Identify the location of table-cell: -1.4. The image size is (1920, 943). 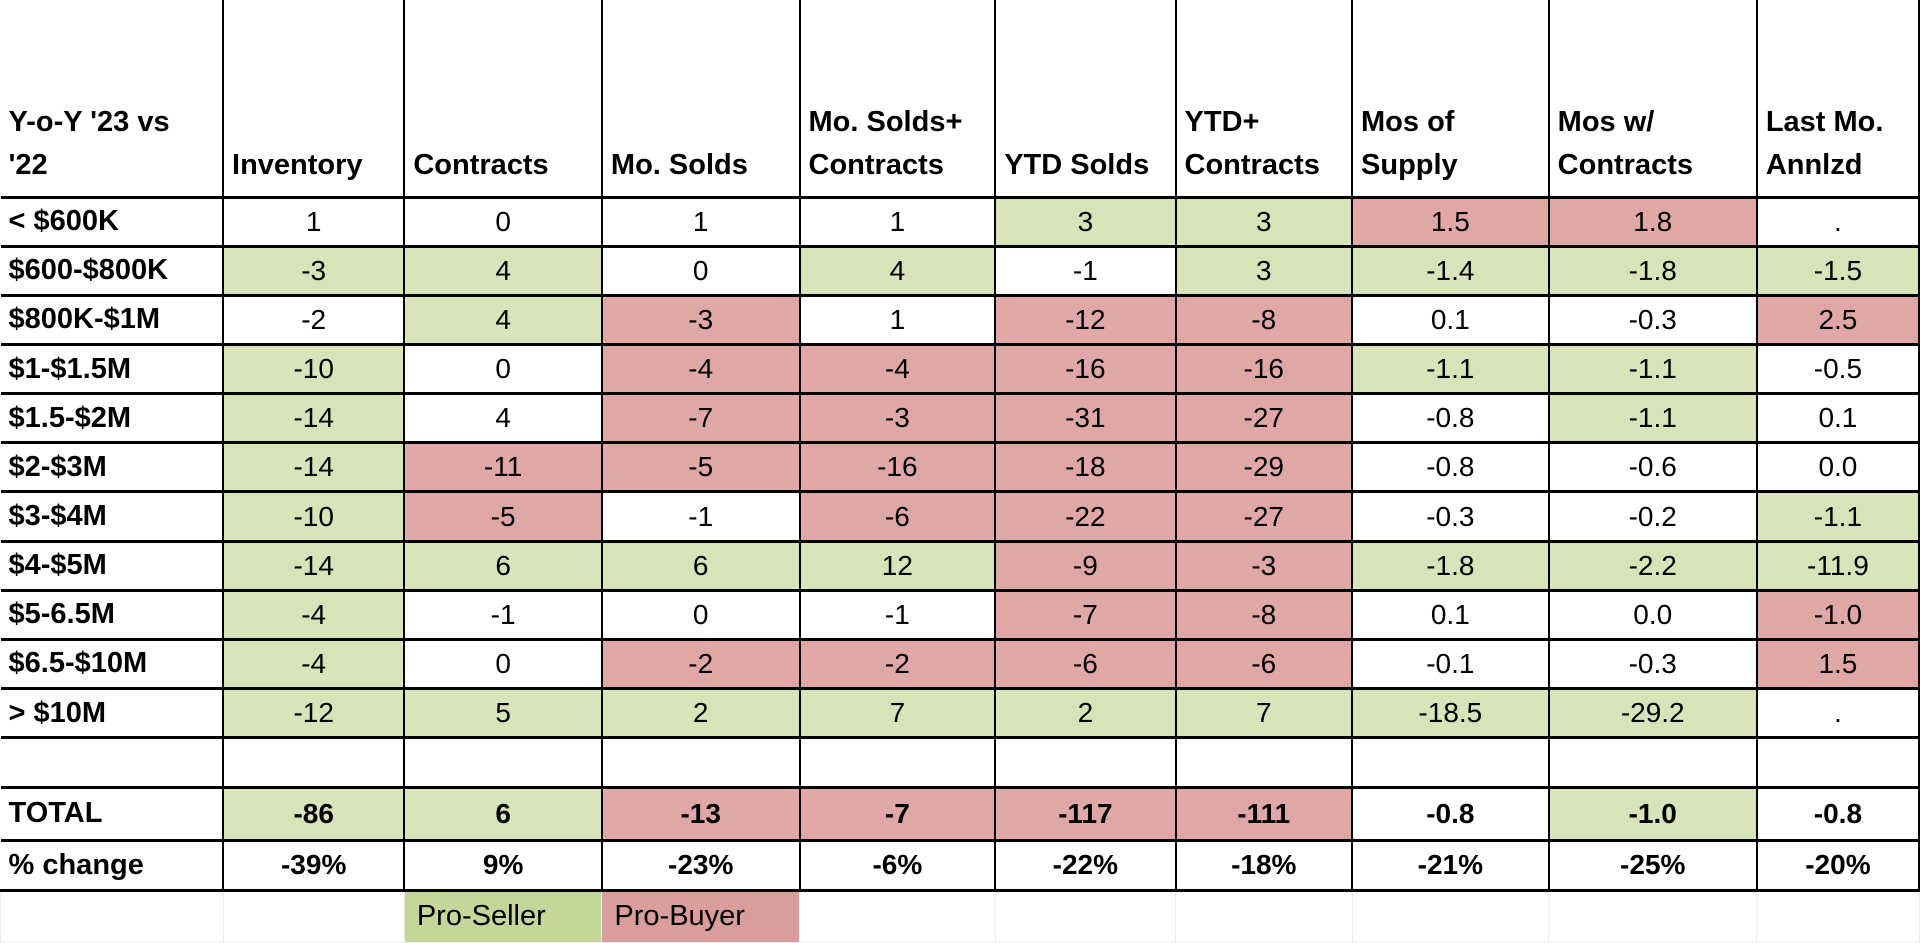
(1450, 270).